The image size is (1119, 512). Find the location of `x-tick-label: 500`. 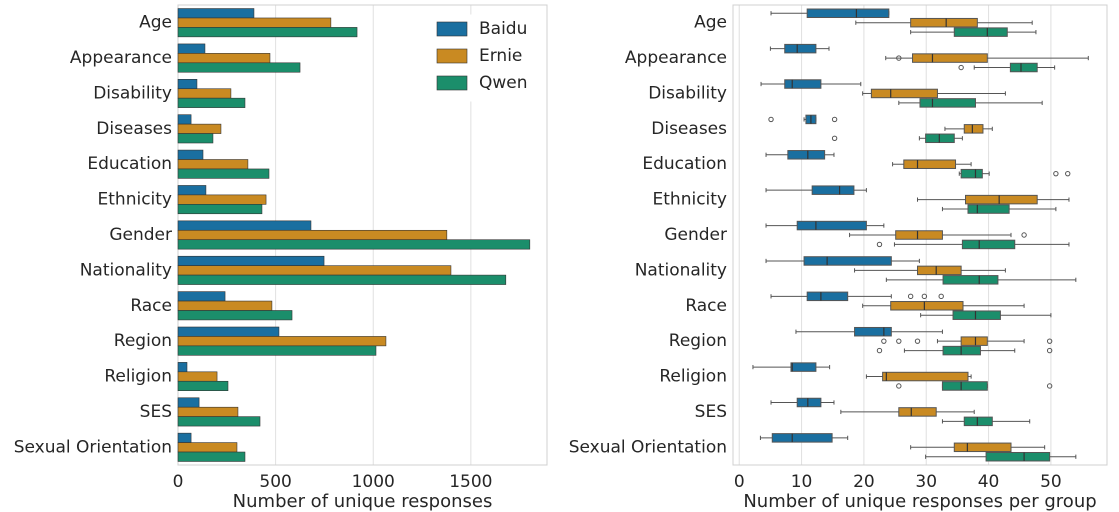

x-tick-label: 500 is located at coordinates (275, 482).